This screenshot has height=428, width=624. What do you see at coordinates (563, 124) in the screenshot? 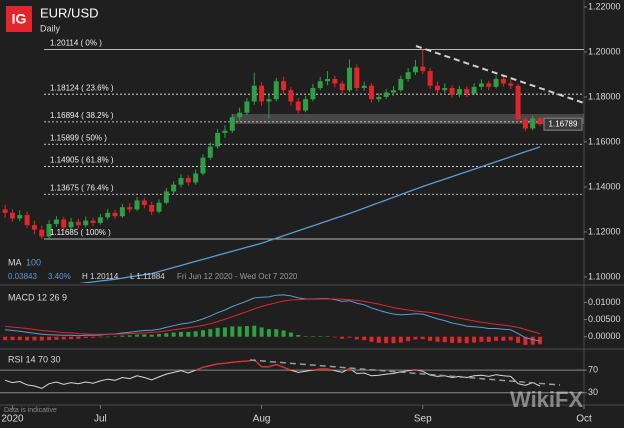
I see `last-price-box` at bounding box center [563, 124].